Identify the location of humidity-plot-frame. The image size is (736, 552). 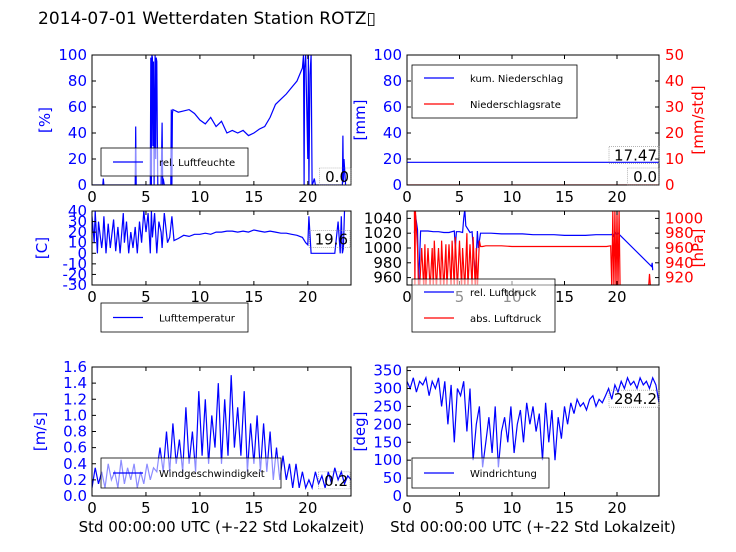
(221, 120).